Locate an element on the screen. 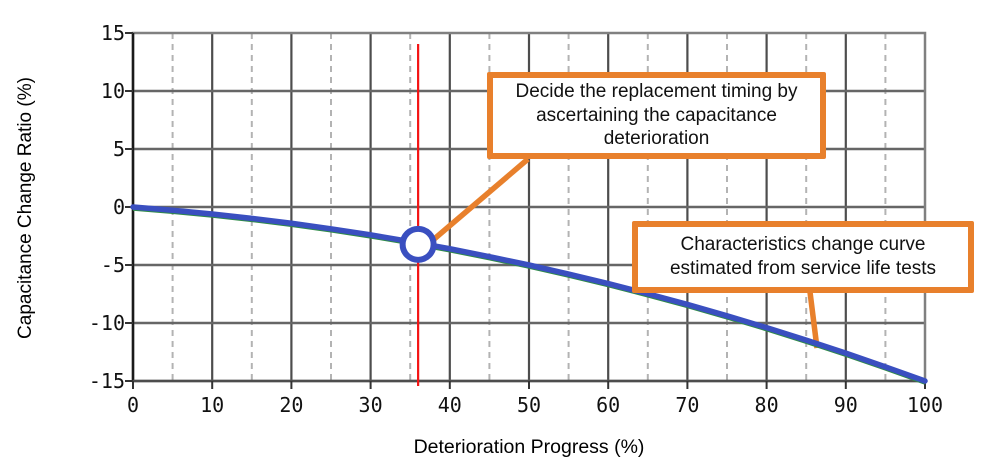  y-tick-label: 15 is located at coordinates (112, 33).